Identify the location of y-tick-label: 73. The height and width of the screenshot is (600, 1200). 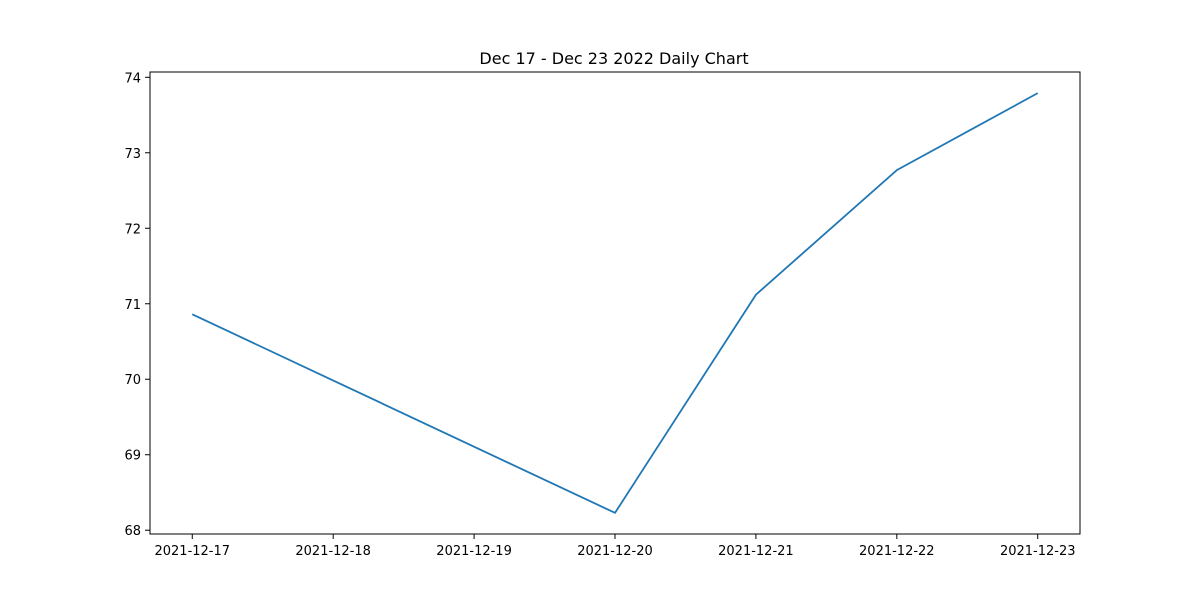
(132, 154).